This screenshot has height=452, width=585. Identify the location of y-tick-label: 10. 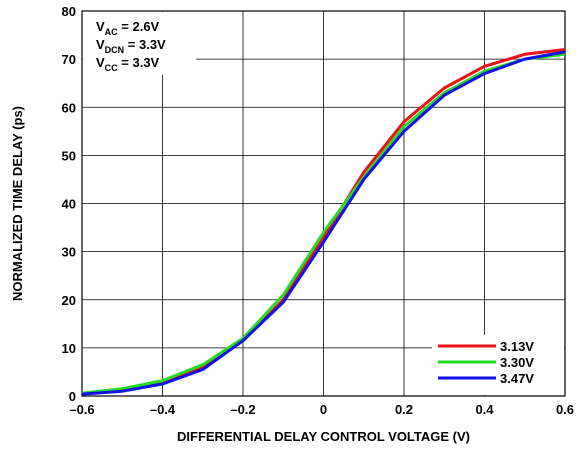
(69, 348).